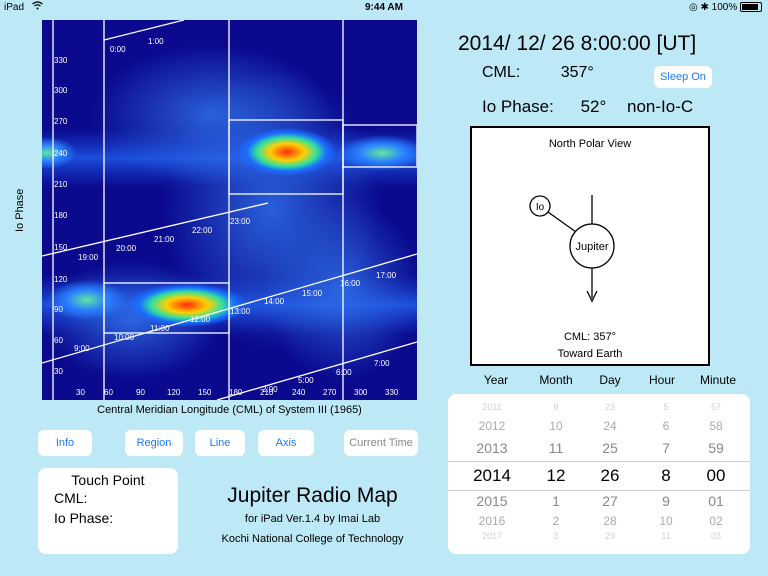  What do you see at coordinates (716, 501) in the screenshot?
I see `picker-item: 01` at bounding box center [716, 501].